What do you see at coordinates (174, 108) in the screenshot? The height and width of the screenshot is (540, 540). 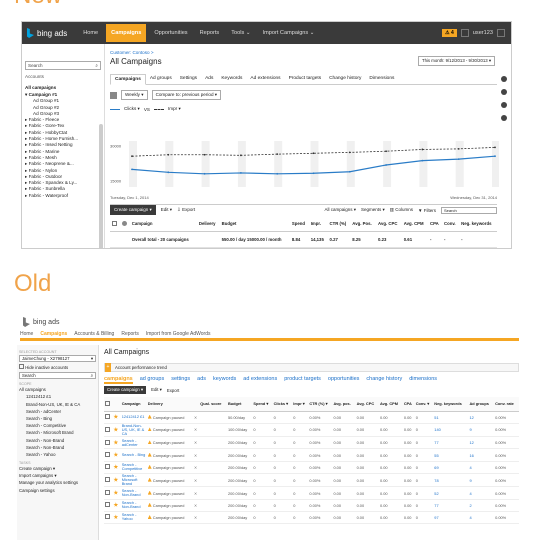 I see `impr-series-select: Impr ▾` at bounding box center [174, 108].